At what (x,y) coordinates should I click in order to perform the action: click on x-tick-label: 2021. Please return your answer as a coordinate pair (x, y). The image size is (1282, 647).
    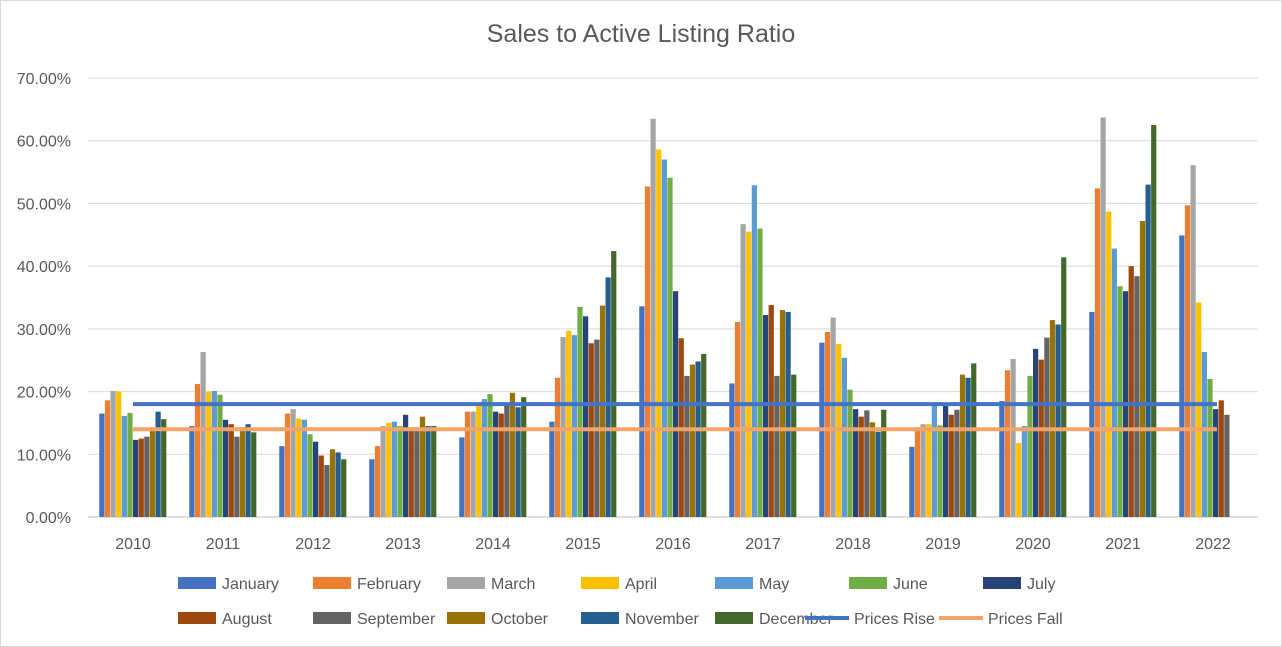
    Looking at the image, I should click on (1123, 544).